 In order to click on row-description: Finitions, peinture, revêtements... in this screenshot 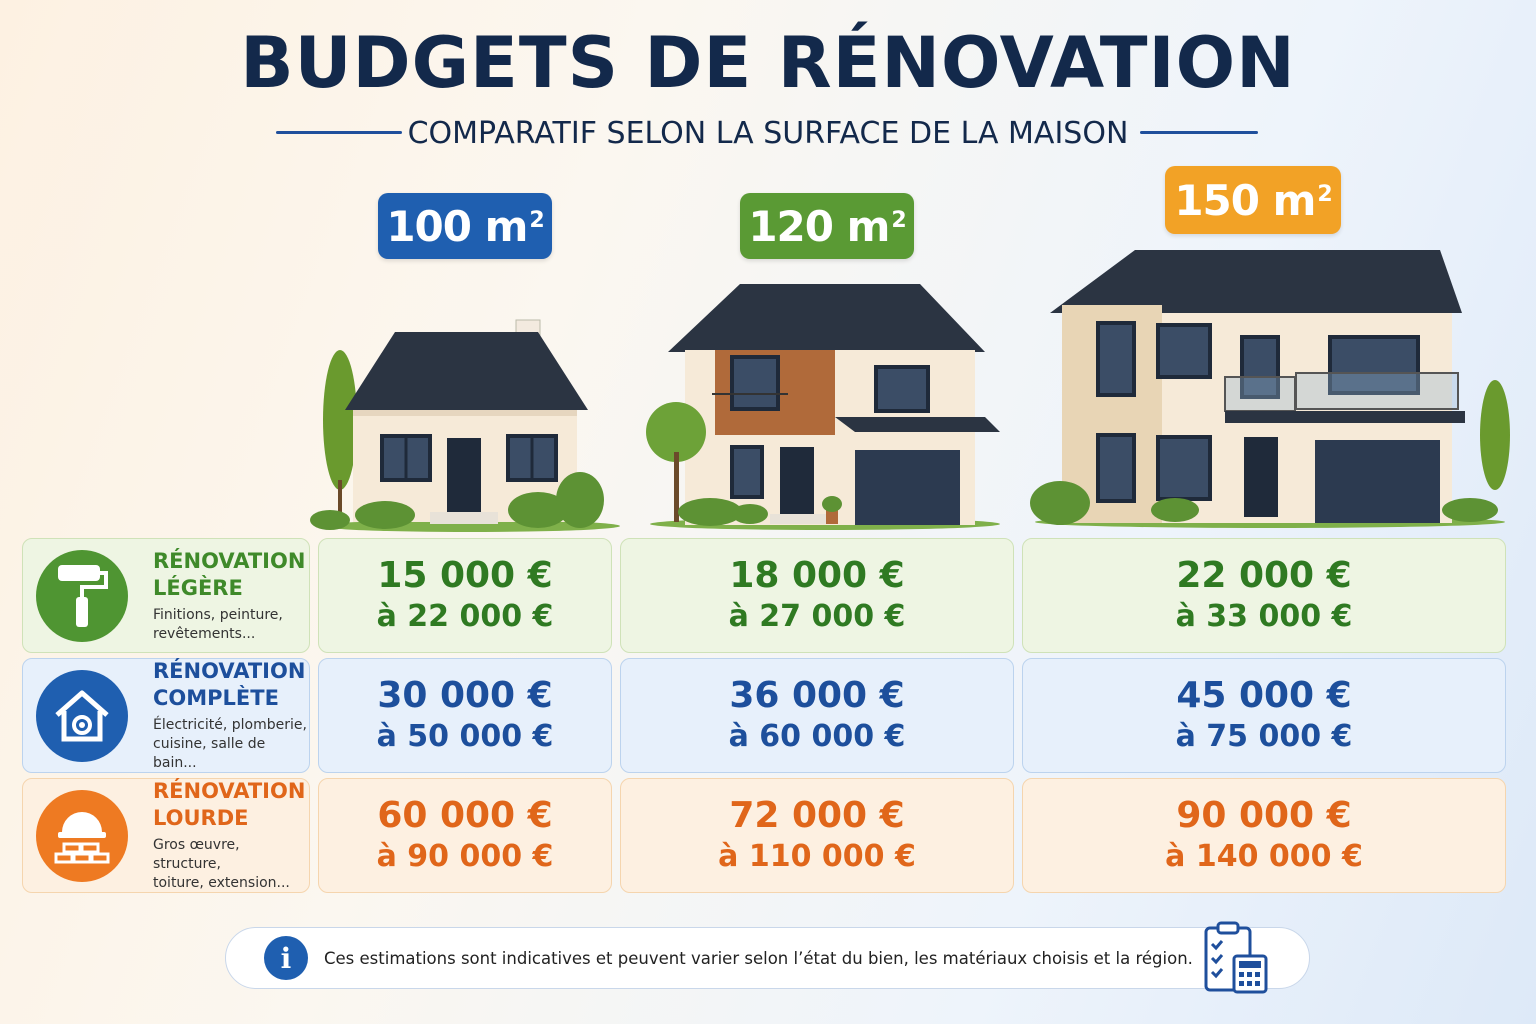, I will do `click(218, 624)`.